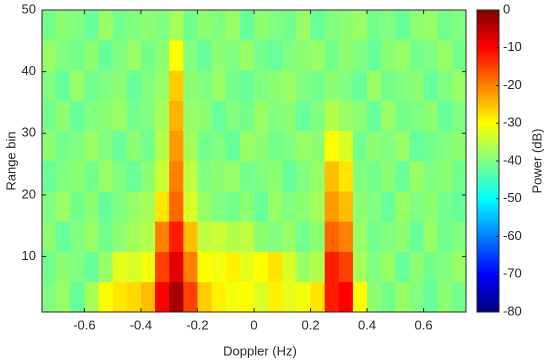 Image resolution: width=550 pixels, height=364 pixels. I want to click on colorbar-tick-label: -60, so click(512, 235).